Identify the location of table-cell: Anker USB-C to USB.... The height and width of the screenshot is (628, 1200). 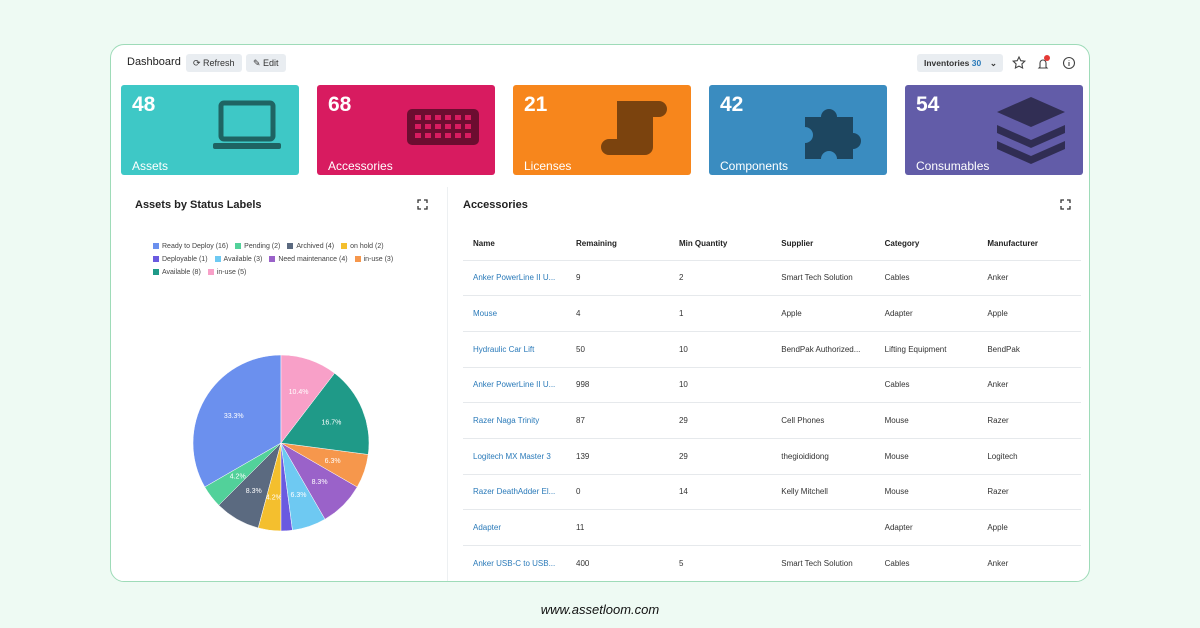
(515, 563).